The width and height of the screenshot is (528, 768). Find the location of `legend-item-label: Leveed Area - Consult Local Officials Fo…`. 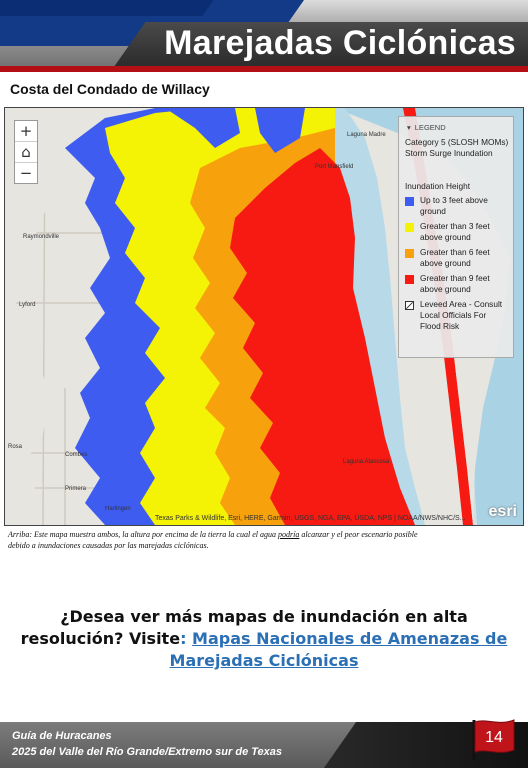

legend-item-label: Leveed Area - Consult Local Officials Fo… is located at coordinates (461, 315).